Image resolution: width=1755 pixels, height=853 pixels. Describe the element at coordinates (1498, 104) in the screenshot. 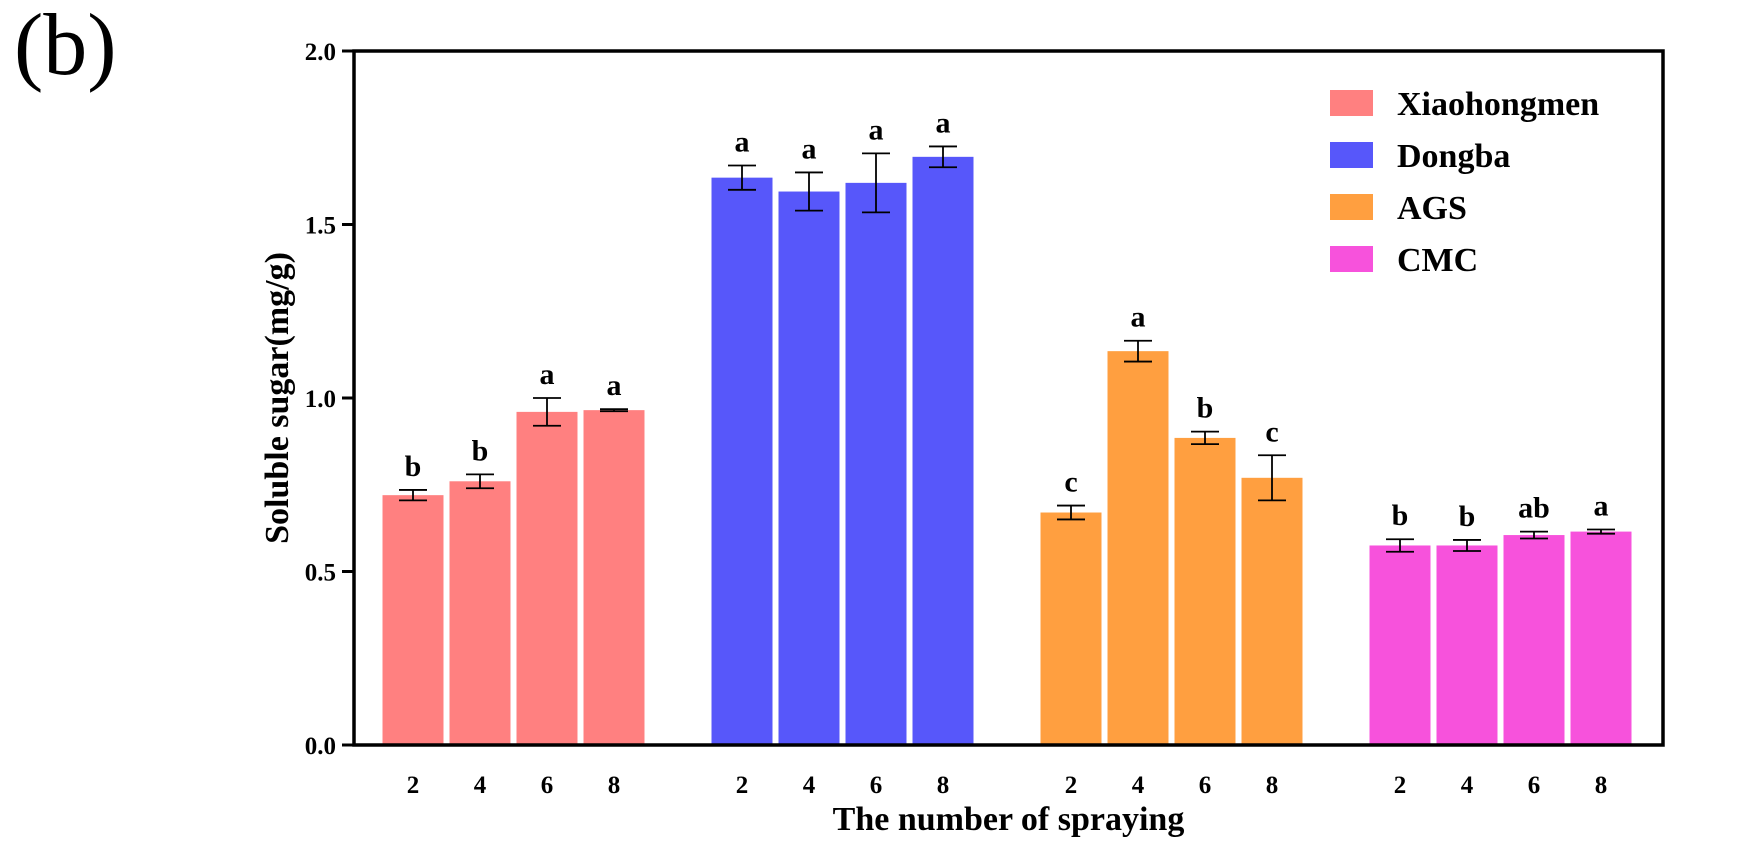

I see `legend-label: Xiaohongmen` at that location.